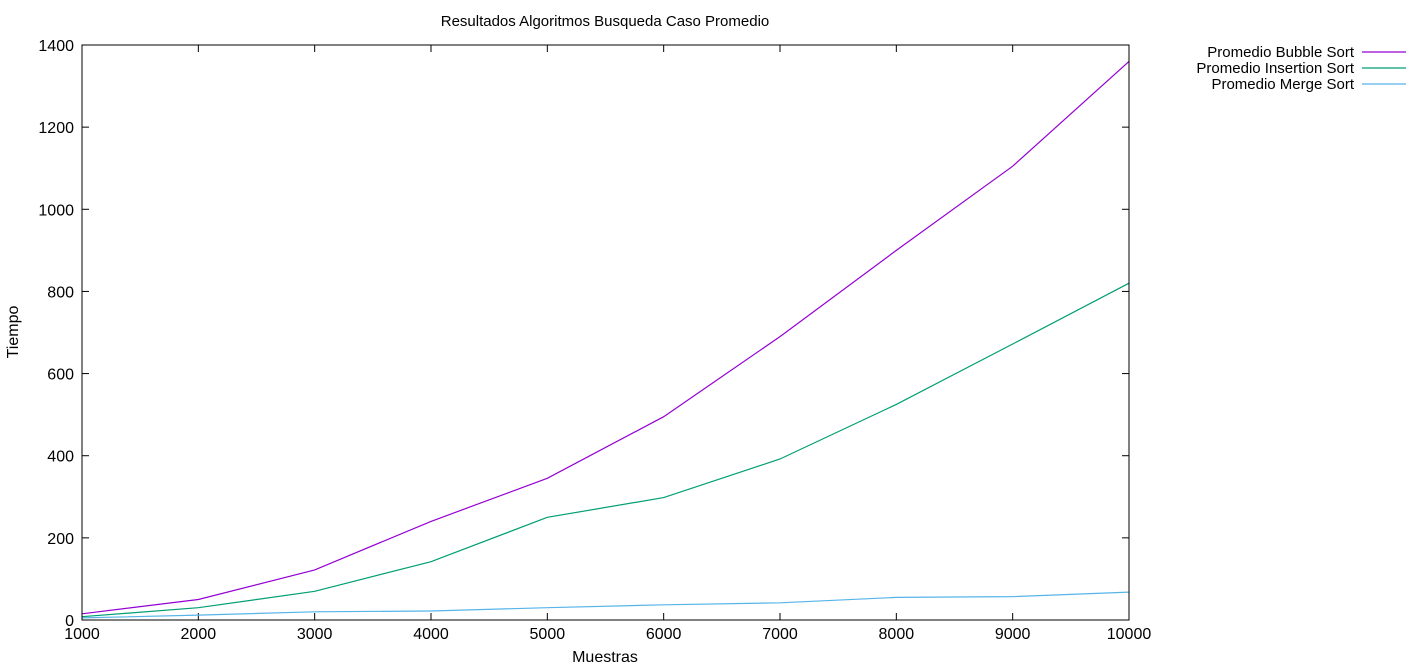 The image size is (1424, 669). I want to click on x-tick-label: 7000, so click(780, 634).